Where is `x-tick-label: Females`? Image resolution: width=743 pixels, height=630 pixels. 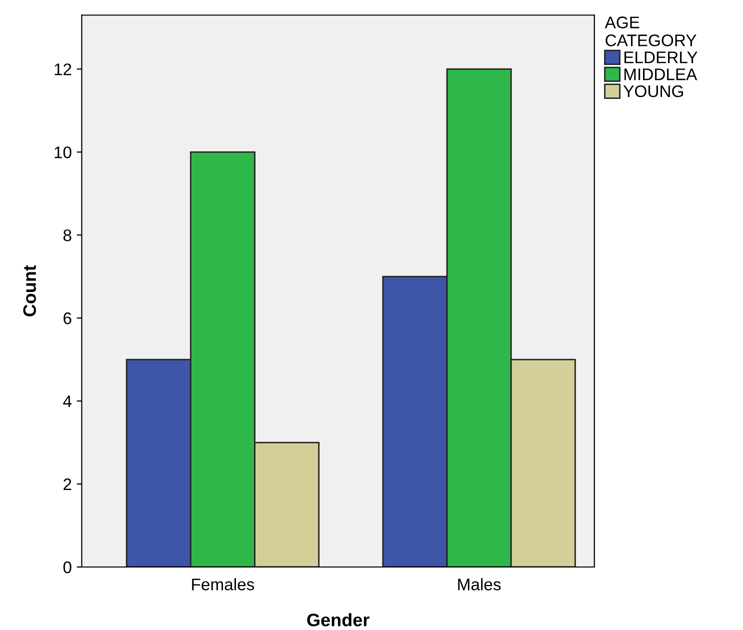
x-tick-label: Females is located at coordinates (223, 584).